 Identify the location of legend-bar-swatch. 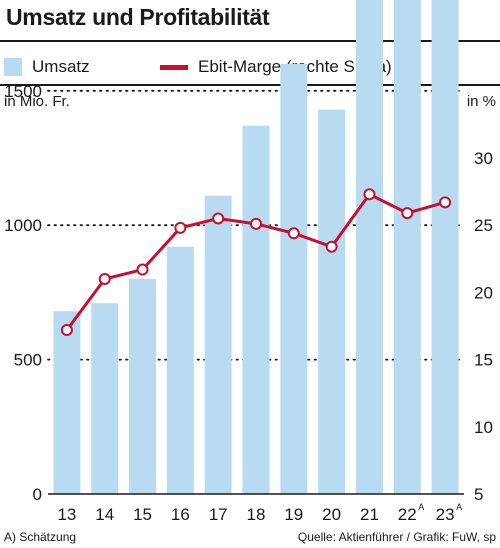
(13, 67).